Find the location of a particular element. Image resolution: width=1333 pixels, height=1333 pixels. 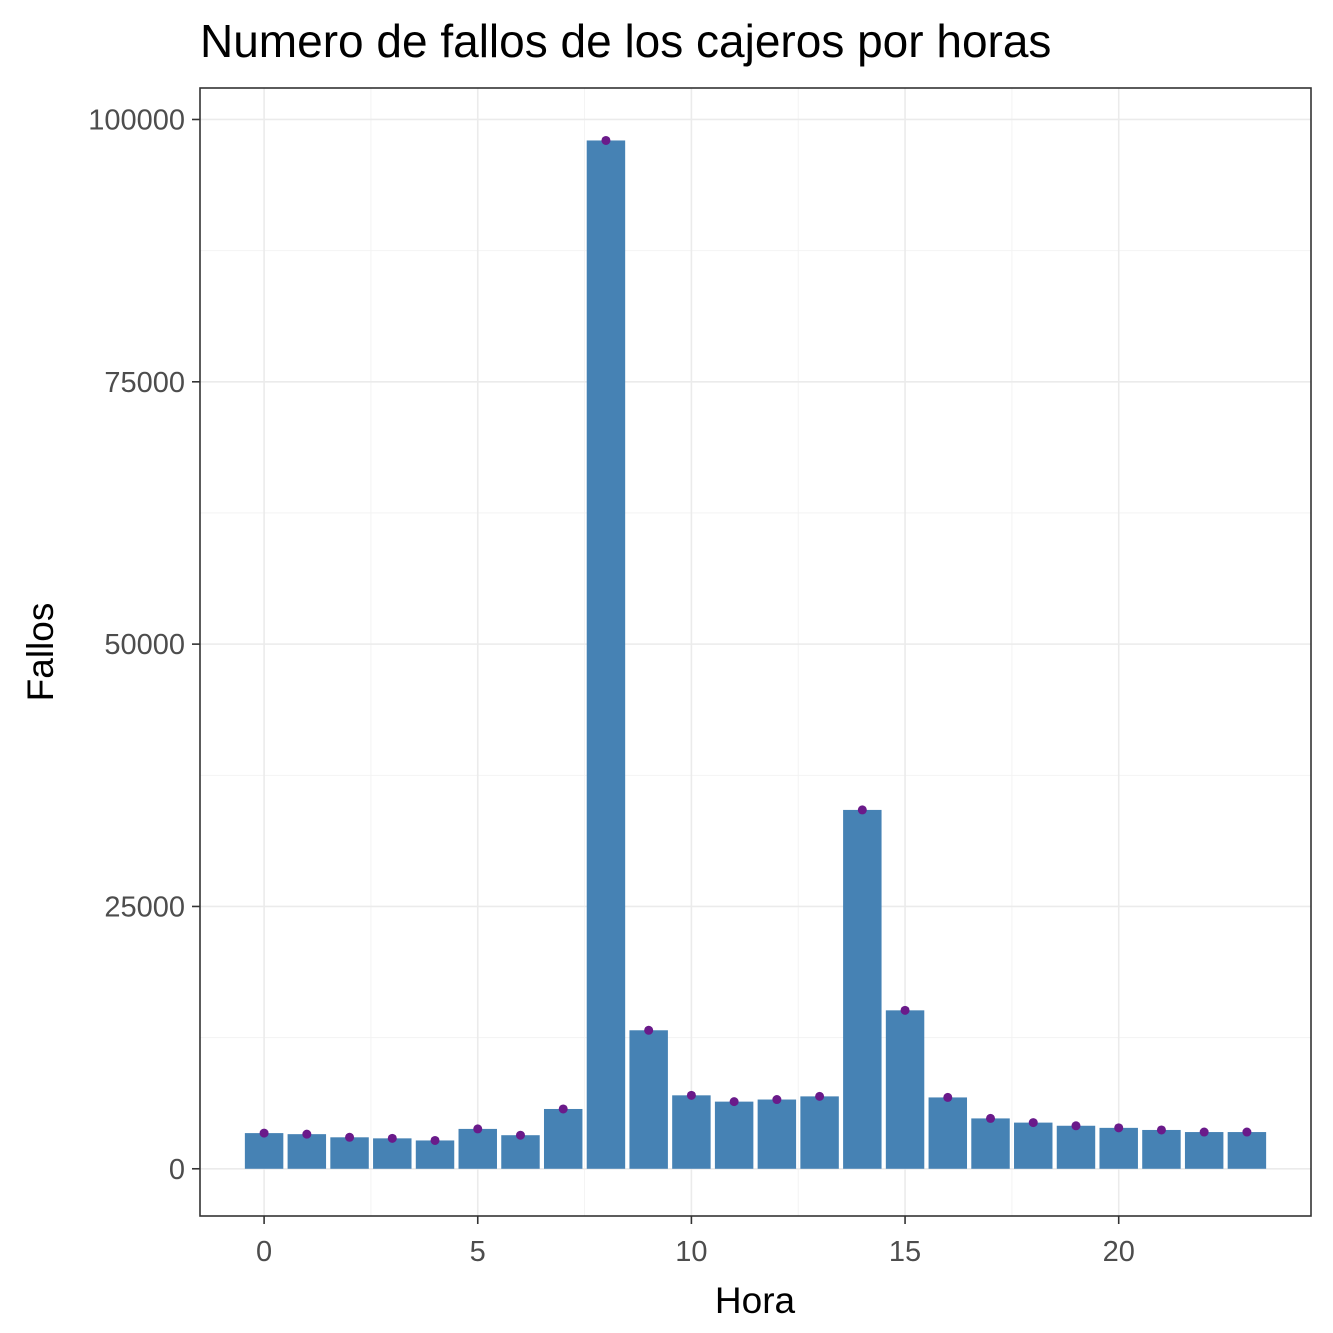

x-tick-label: 10 is located at coordinates (691, 1252).